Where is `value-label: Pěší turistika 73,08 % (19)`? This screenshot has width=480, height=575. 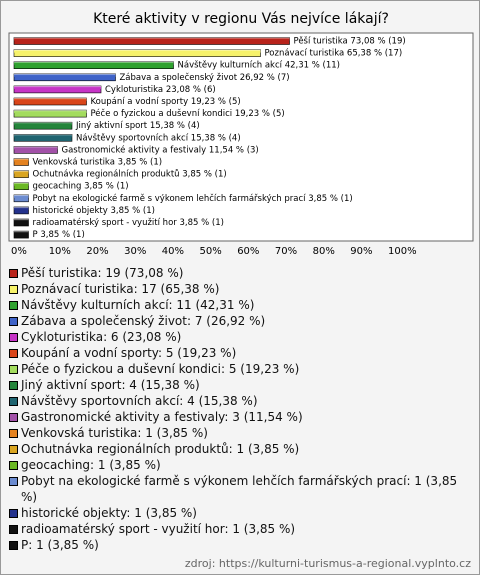
value-label: Pěší turistika 73,08 % (19) is located at coordinates (350, 41).